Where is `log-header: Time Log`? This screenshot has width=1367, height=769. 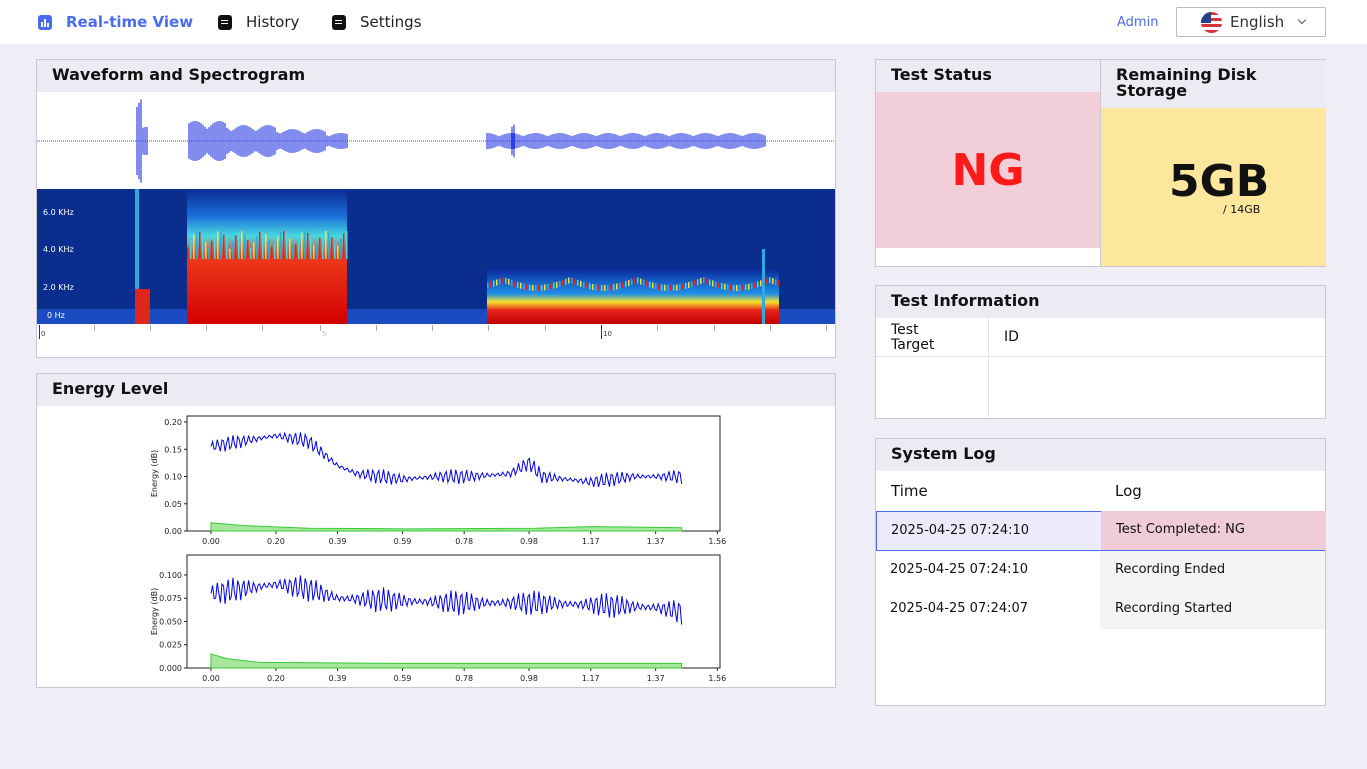
log-header: Time Log is located at coordinates (1100, 491).